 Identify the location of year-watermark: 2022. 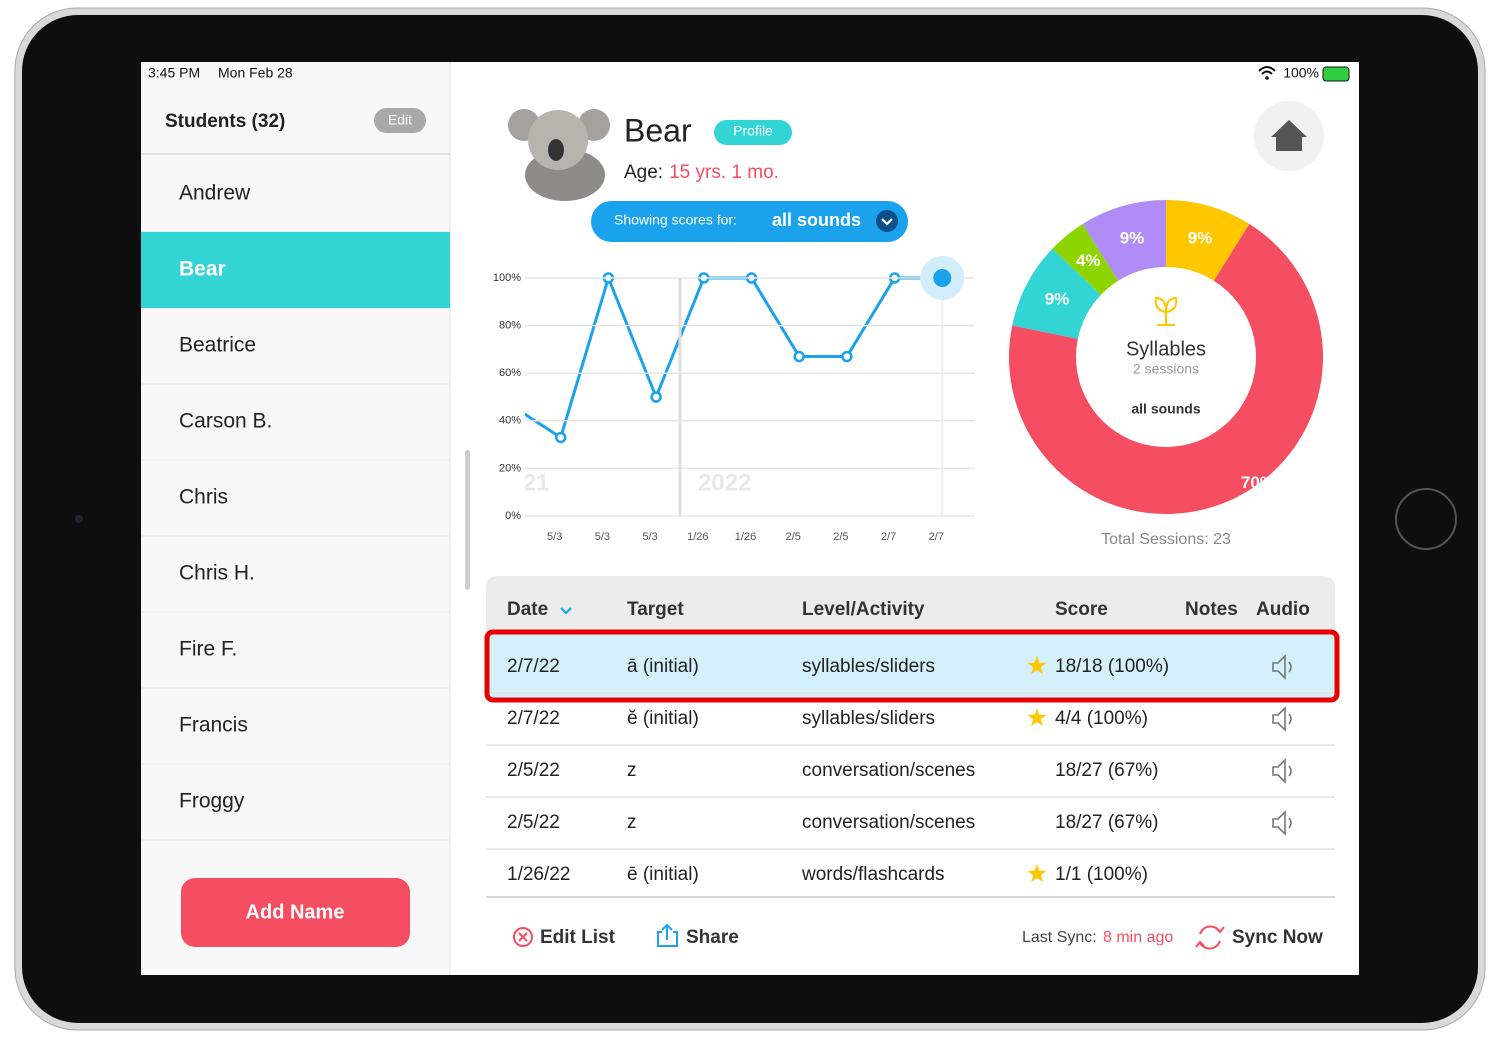
(724, 482).